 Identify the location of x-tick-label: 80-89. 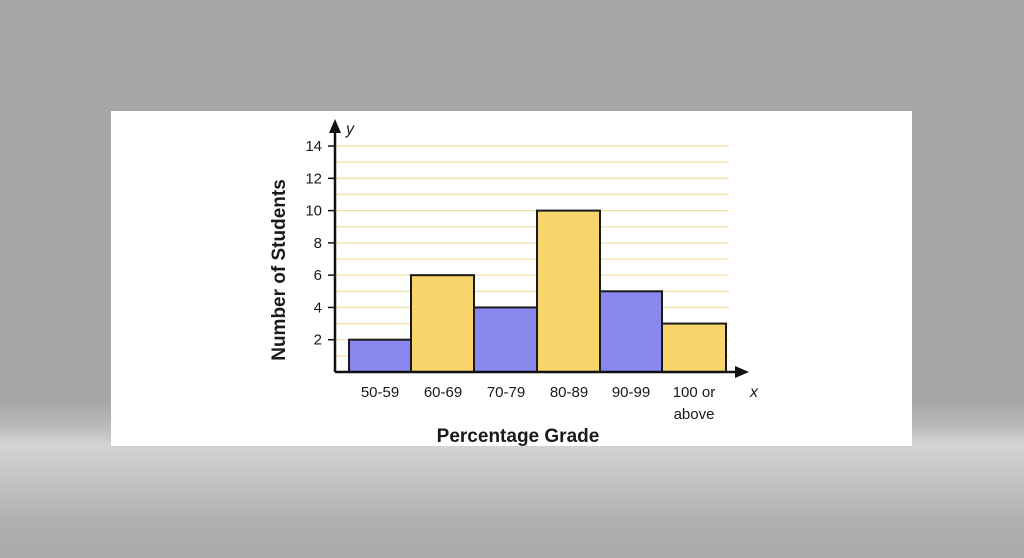
(569, 392).